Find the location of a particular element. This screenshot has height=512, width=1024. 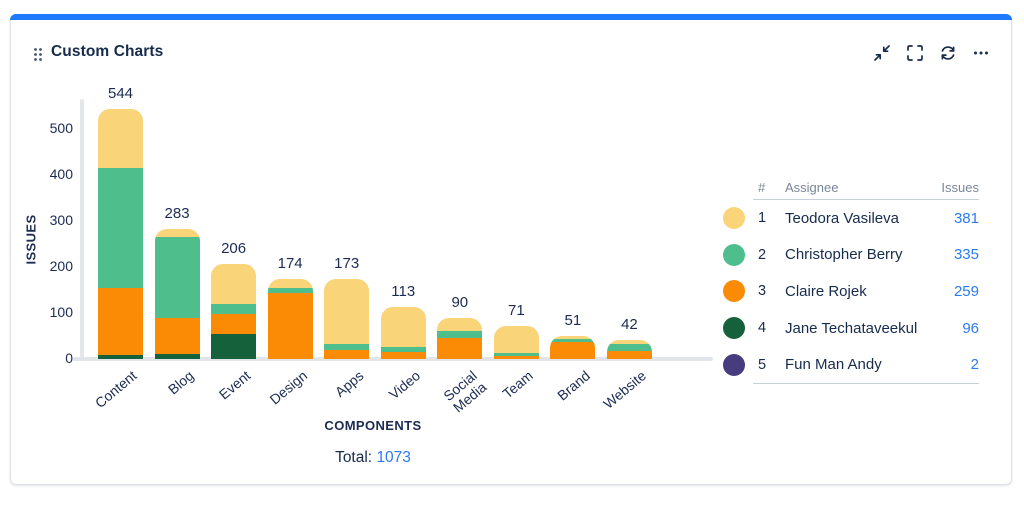

bar-video is located at coordinates (403, 333).